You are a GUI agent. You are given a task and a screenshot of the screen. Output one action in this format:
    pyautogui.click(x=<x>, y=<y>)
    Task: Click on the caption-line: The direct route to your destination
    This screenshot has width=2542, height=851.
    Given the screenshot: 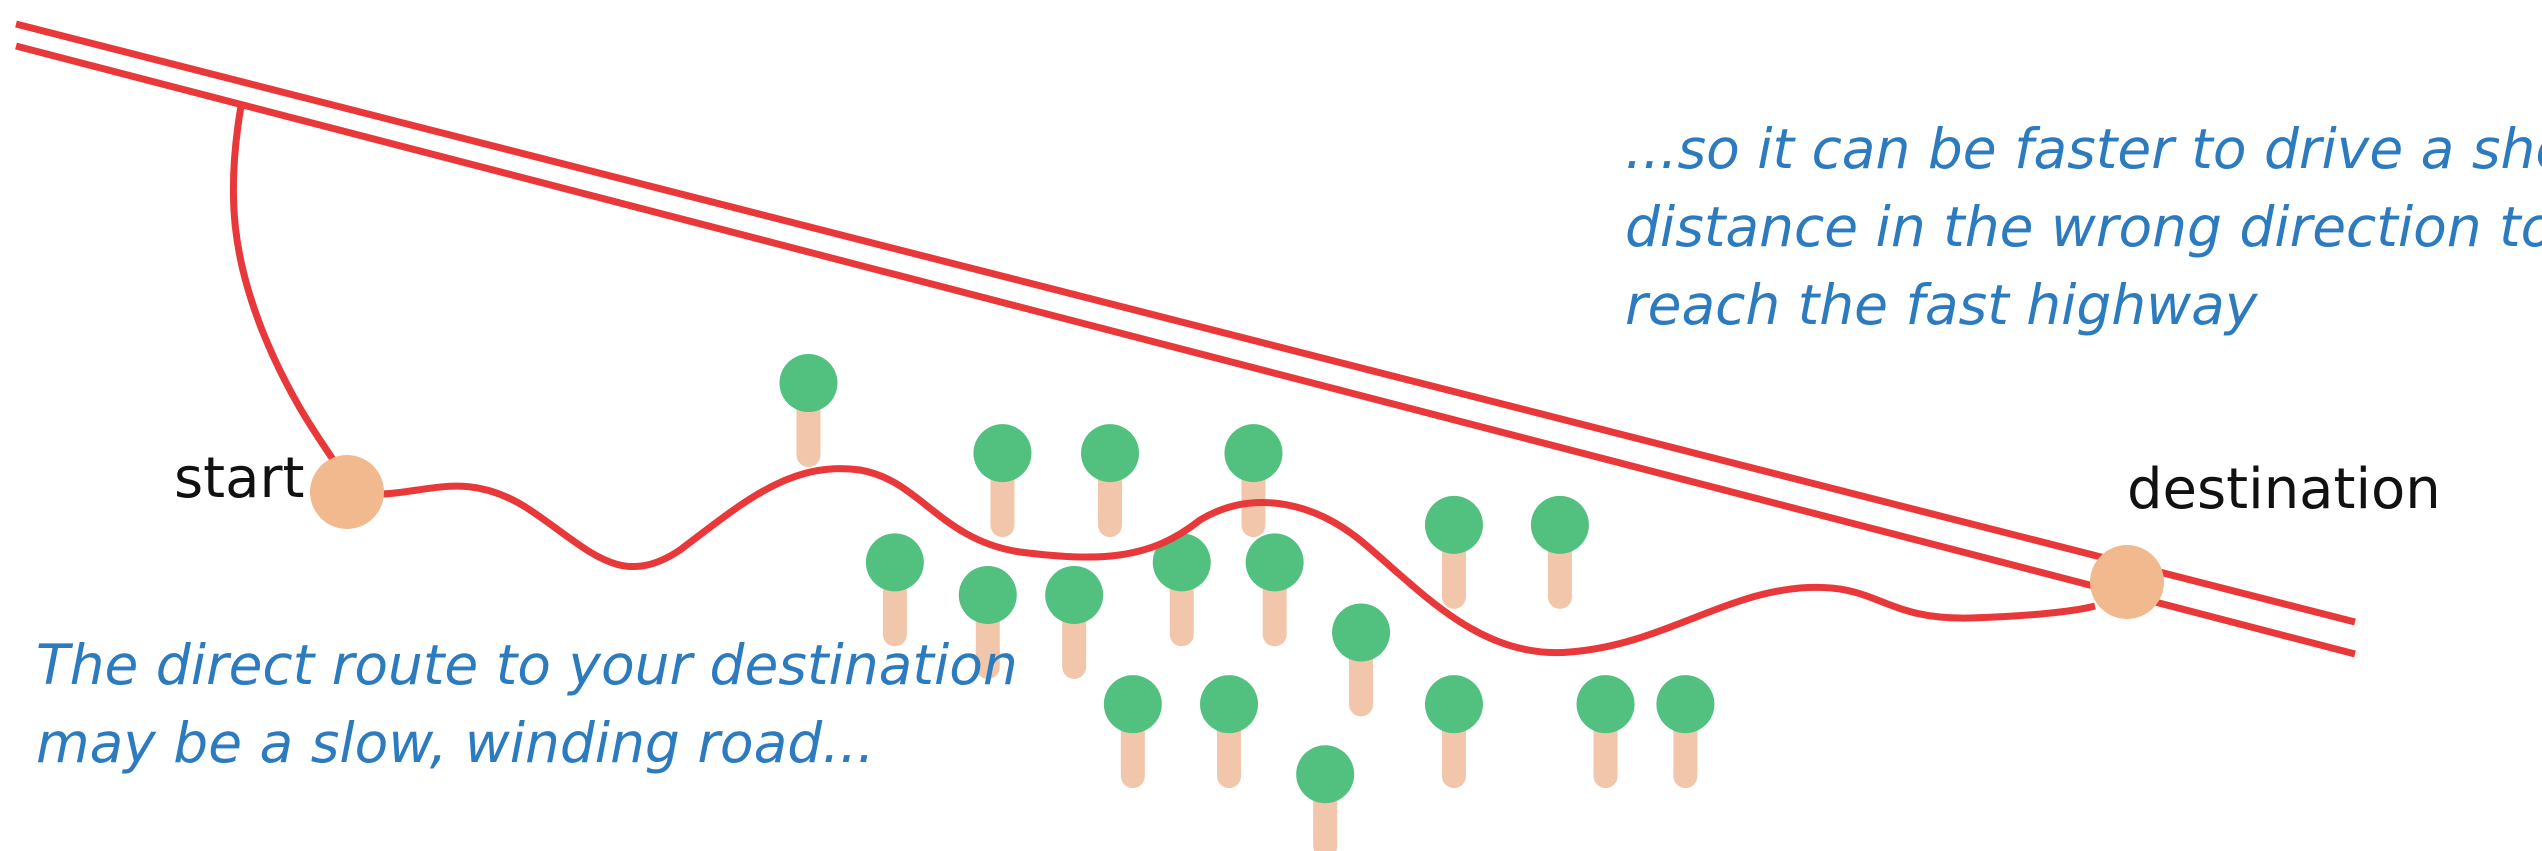 What is the action you would take?
    pyautogui.click(x=527, y=665)
    